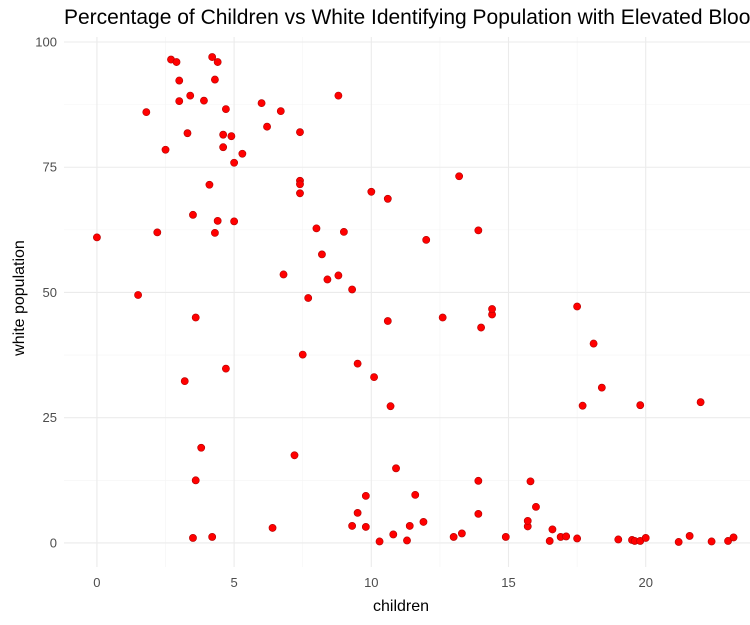  Describe the element at coordinates (96, 582) in the screenshot. I see `x-tick-label: 0` at that location.